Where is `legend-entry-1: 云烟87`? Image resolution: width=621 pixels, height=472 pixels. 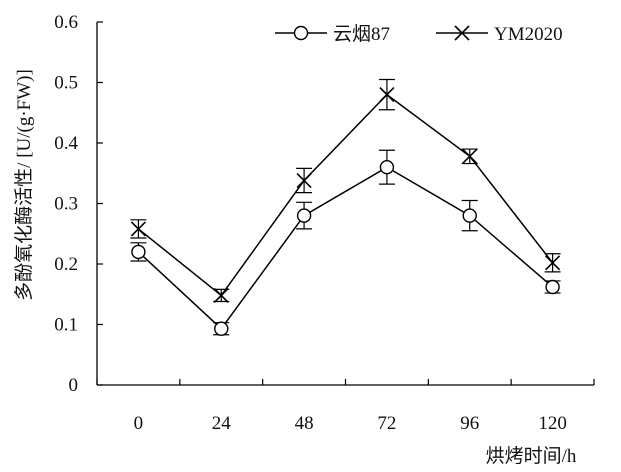
legend-entry-1: 云烟87 is located at coordinates (332, 34).